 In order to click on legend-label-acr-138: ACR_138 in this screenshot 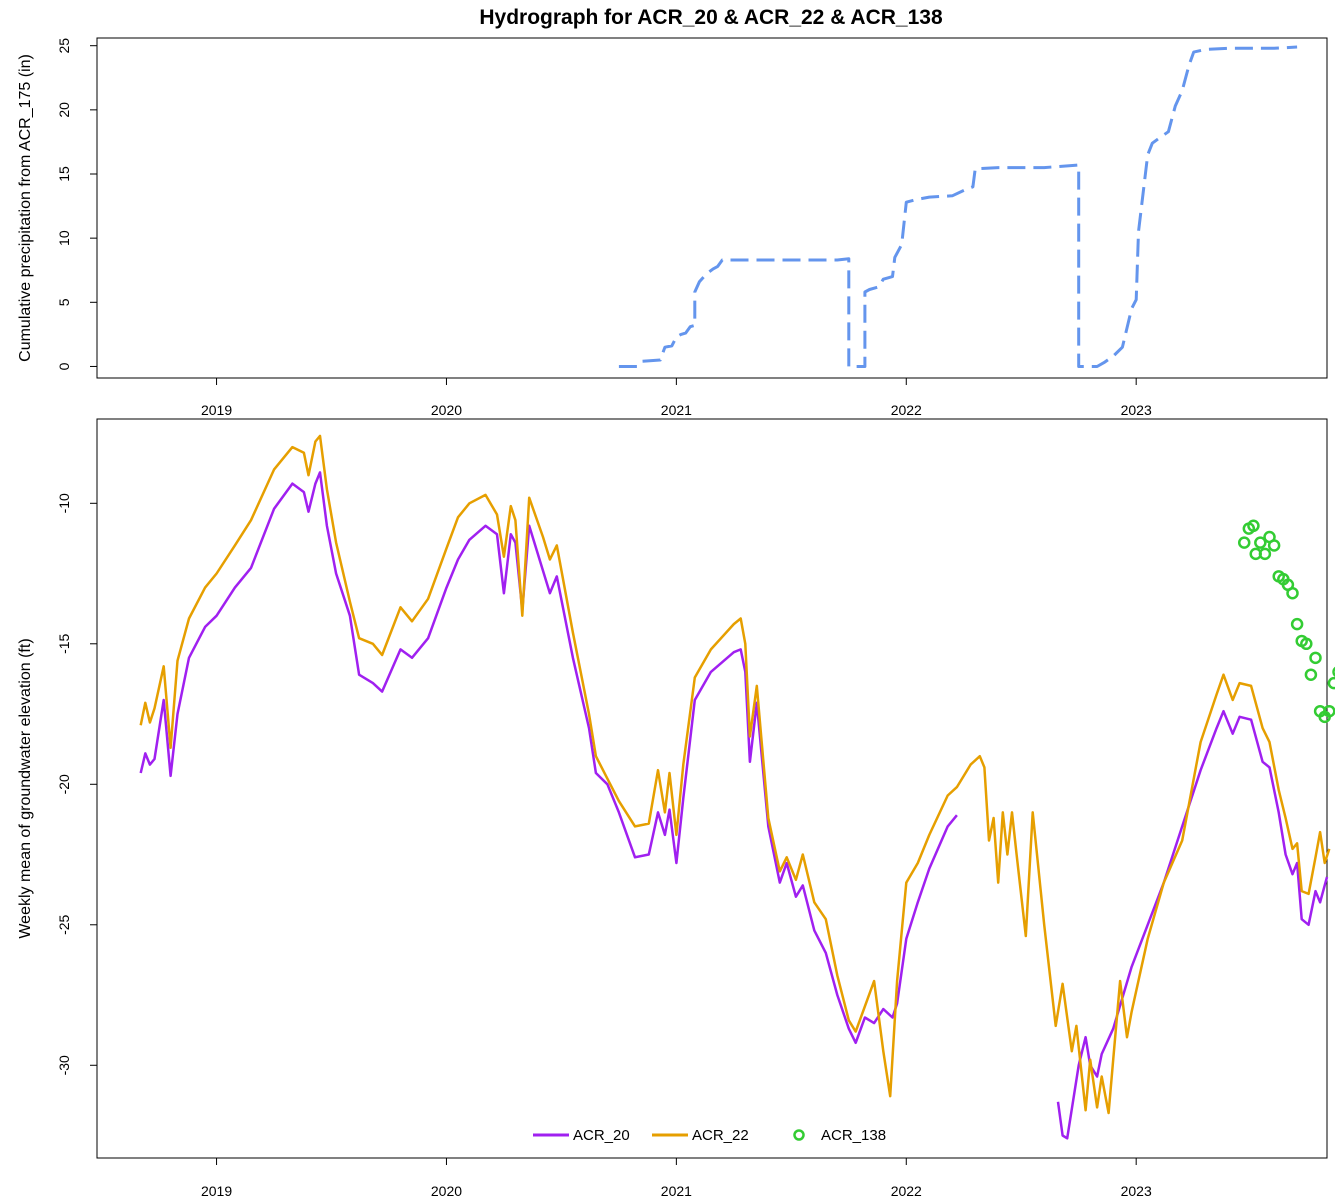, I will do `click(853, 1135)`.